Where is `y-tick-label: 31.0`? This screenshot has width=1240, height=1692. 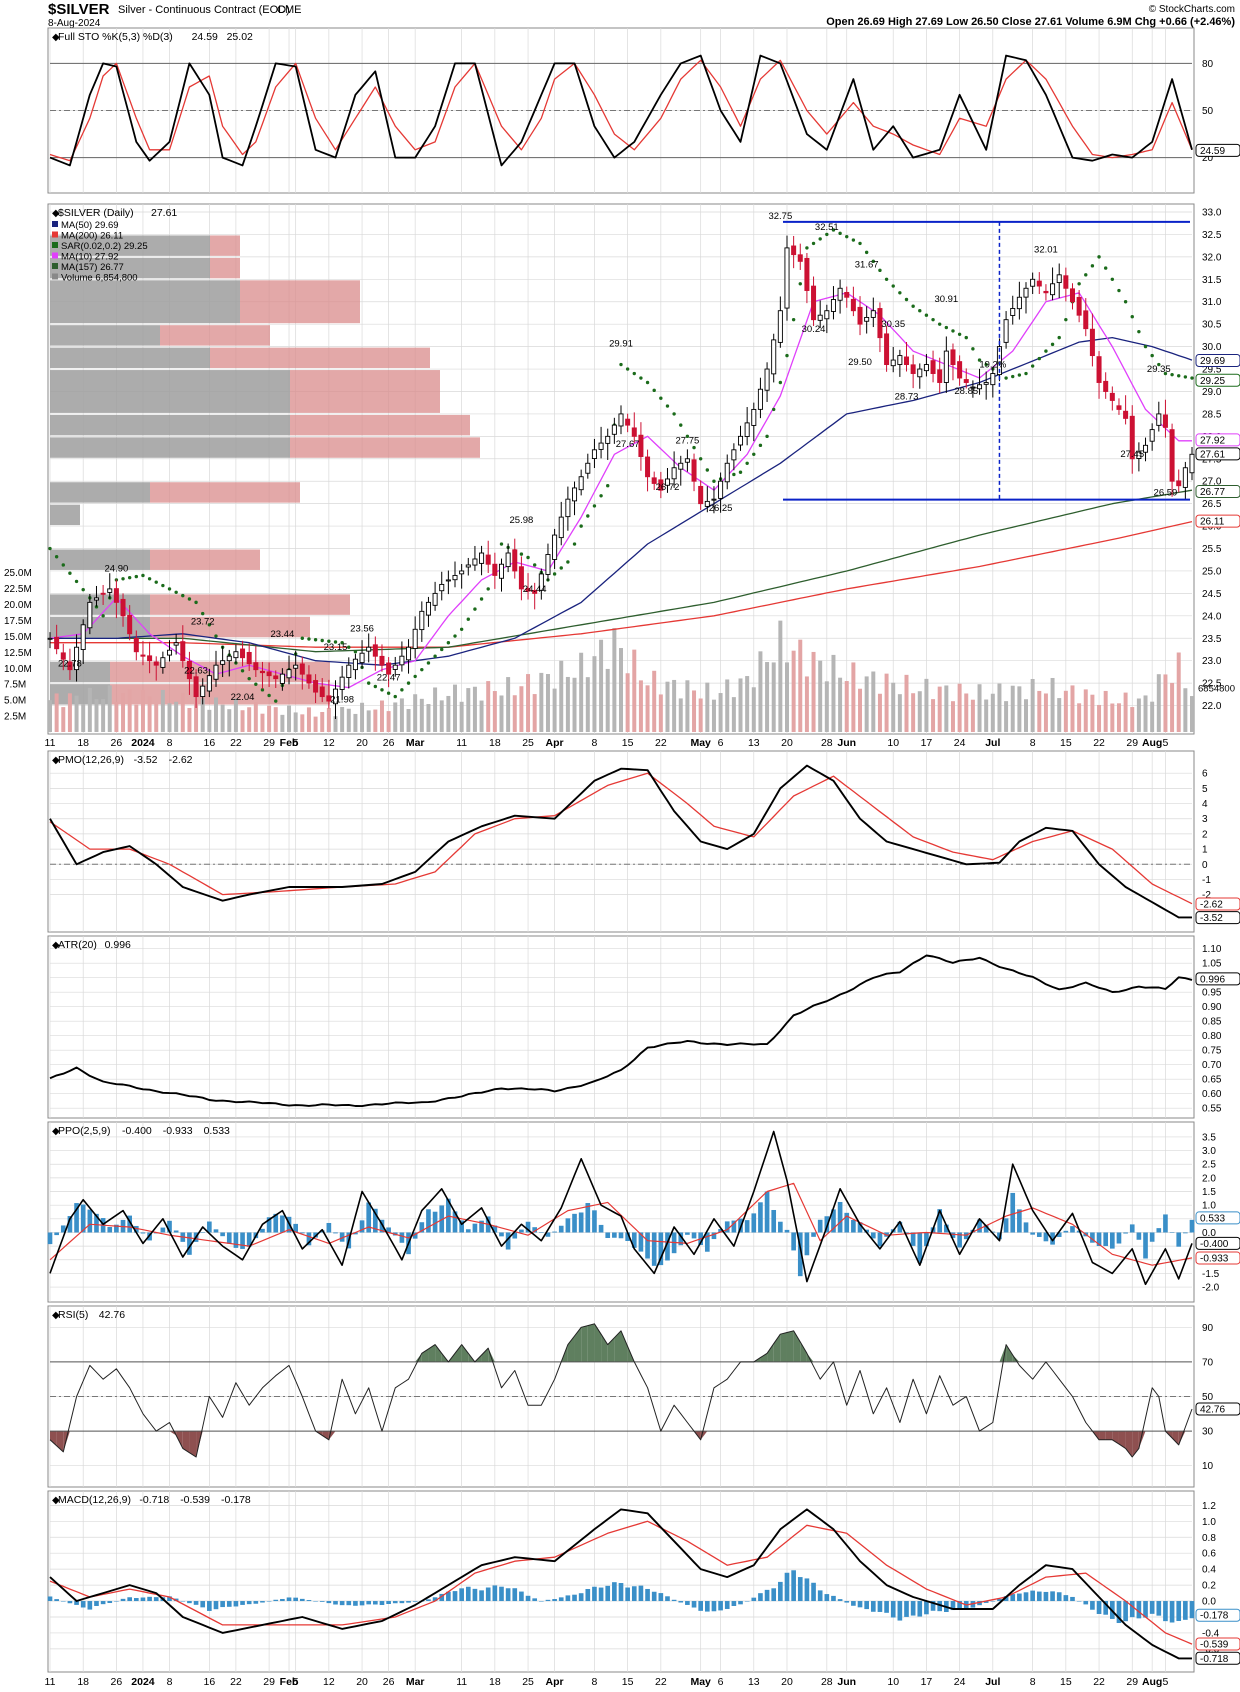 y-tick-label: 31.0 is located at coordinates (1212, 302).